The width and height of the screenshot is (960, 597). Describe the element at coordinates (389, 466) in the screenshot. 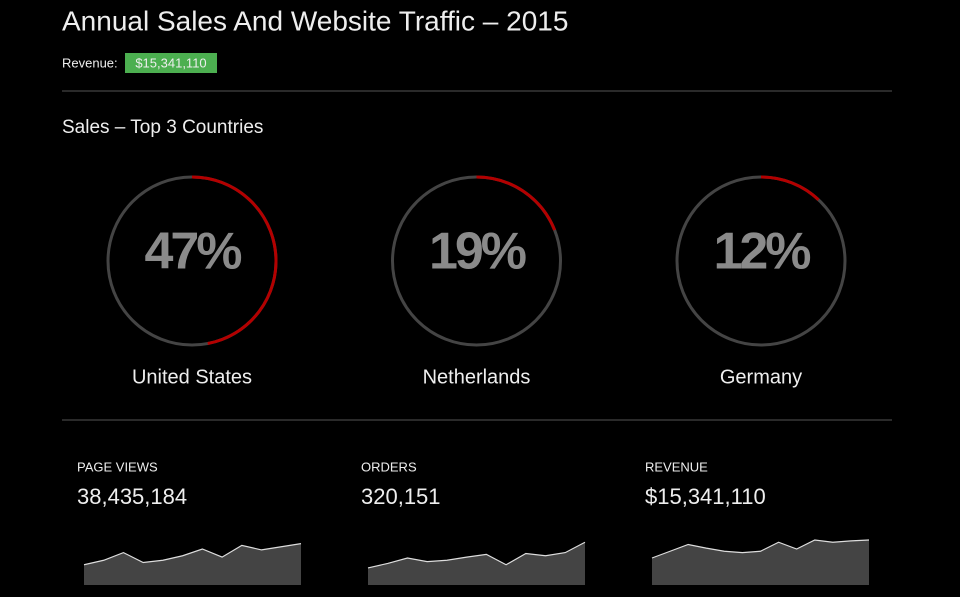

I see `stat-label: ORDERS` at that location.